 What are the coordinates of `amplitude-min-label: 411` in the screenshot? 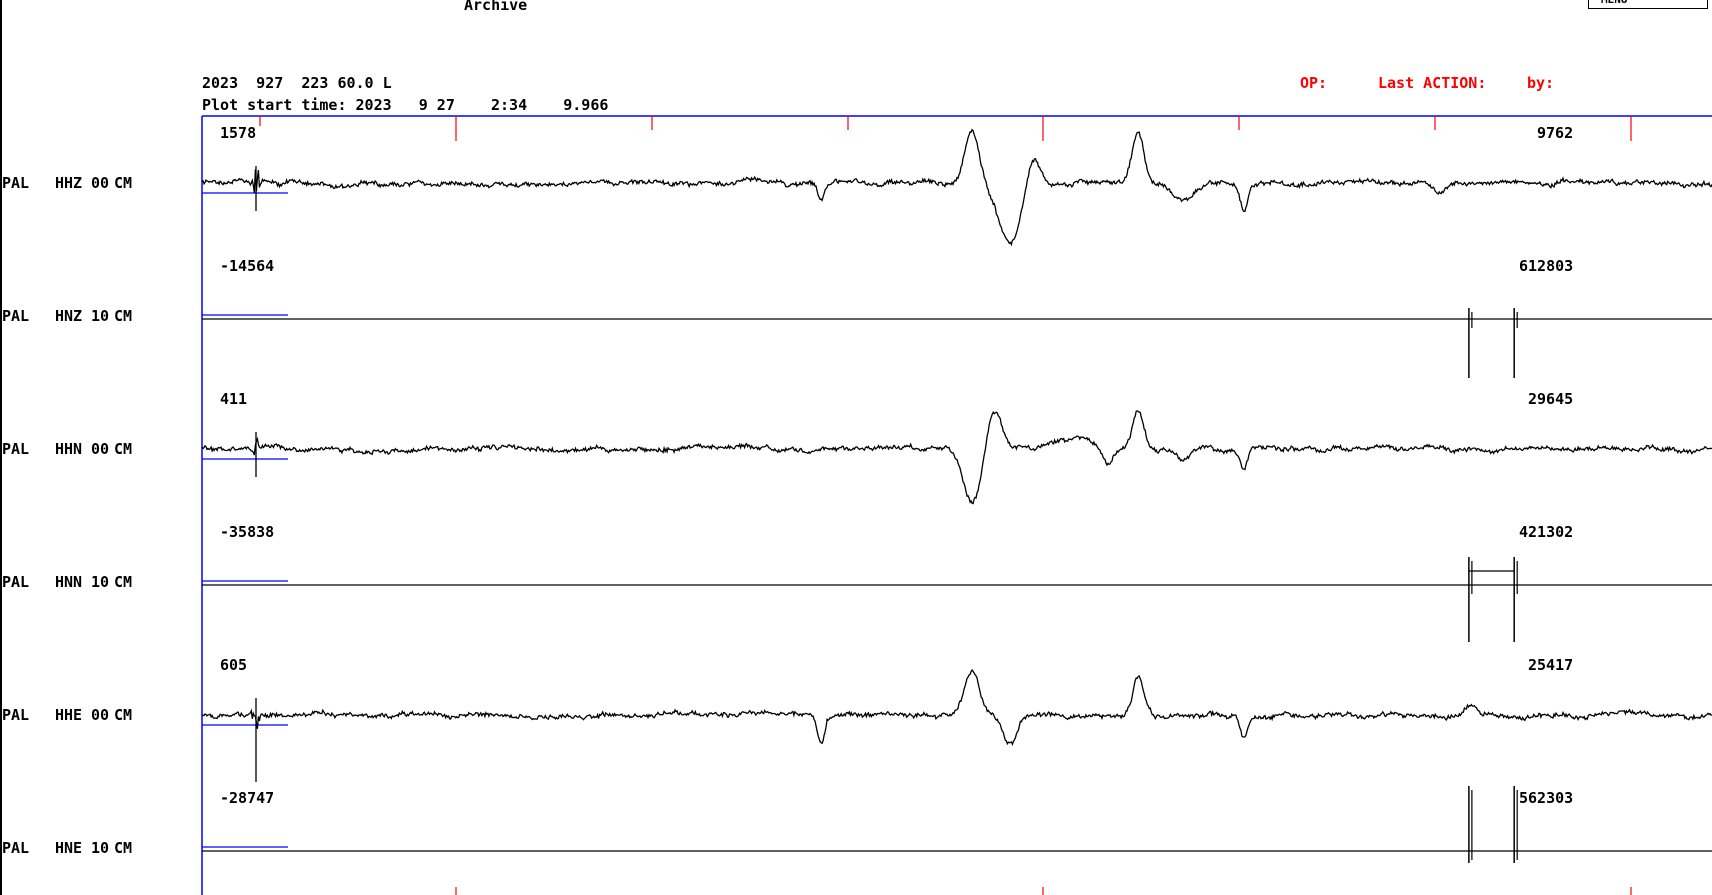 It's located at (233, 399).